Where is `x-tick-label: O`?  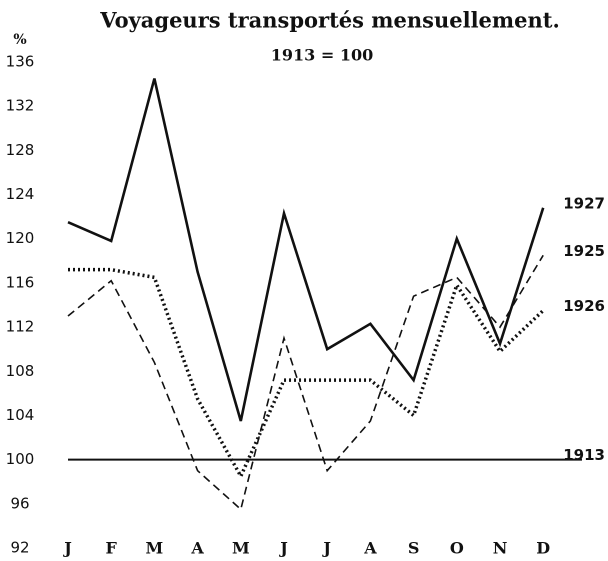
x-tick-label: O is located at coordinates (457, 548).